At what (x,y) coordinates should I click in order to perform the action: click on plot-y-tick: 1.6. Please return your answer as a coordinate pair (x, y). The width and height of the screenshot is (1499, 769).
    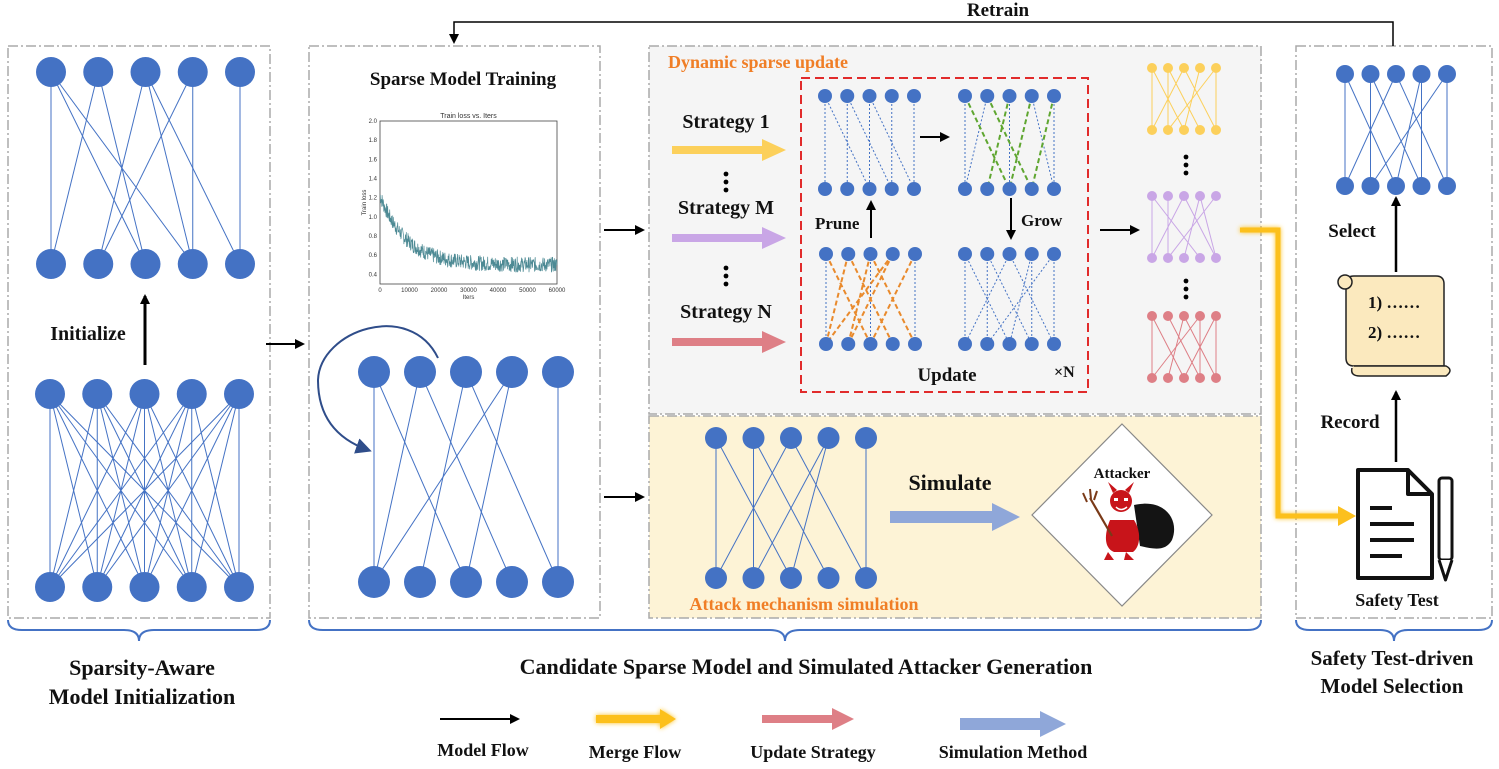
    Looking at the image, I should click on (373, 160).